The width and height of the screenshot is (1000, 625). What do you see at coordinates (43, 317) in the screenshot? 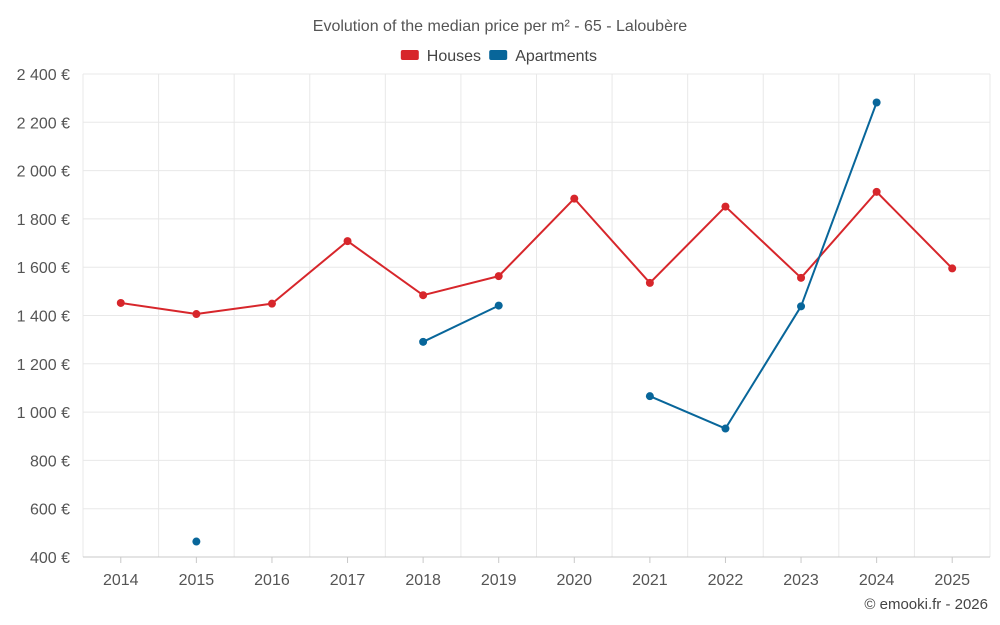
I see `y-tick-label: 1 400 €` at bounding box center [43, 317].